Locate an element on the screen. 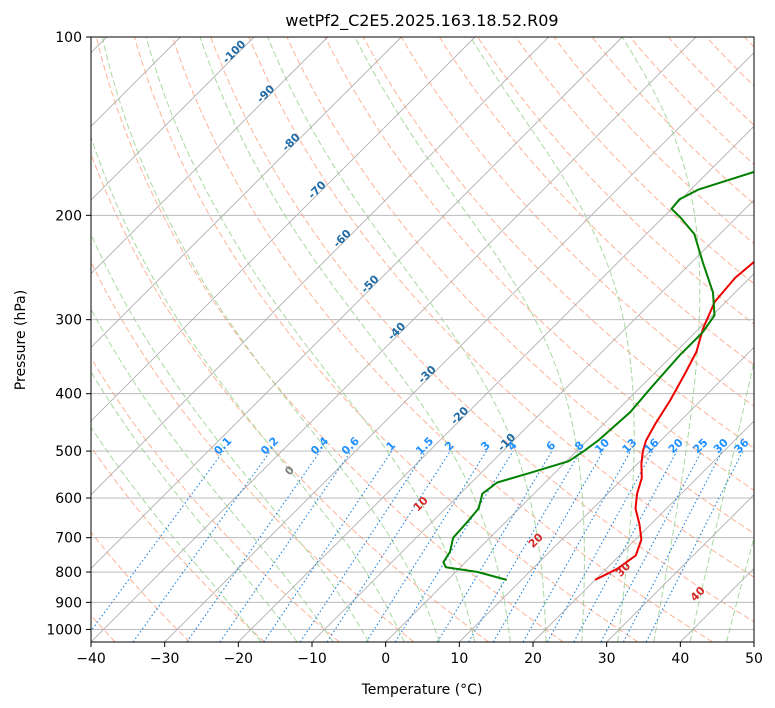 Image resolution: width=775 pixels, height=708 pixels. x-tick-label: −10 is located at coordinates (312, 659).